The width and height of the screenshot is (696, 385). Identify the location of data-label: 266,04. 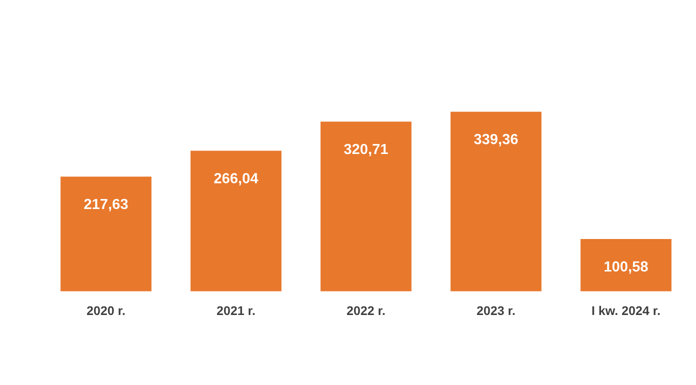
(236, 179).